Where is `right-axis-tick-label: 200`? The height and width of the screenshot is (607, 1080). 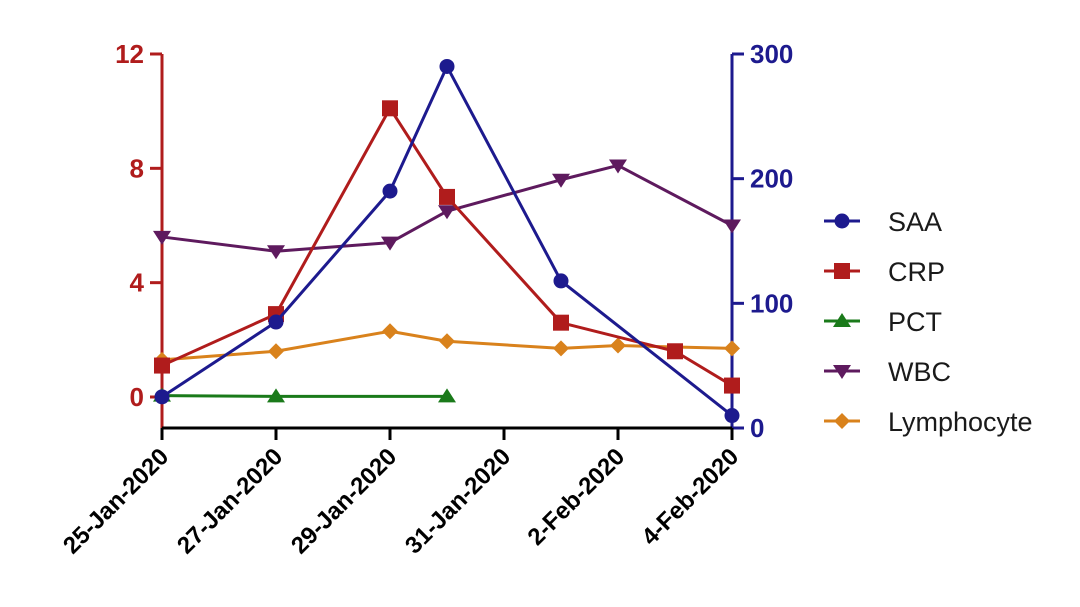
right-axis-tick-label: 200 is located at coordinates (771, 179).